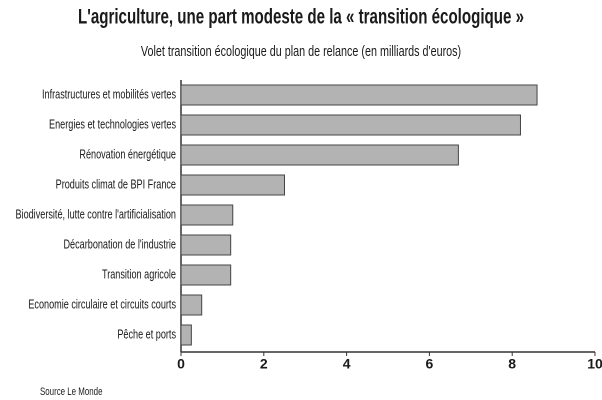 This screenshot has width=602, height=400. I want to click on category-label-group: Rénovation énergétique, so click(127, 155).